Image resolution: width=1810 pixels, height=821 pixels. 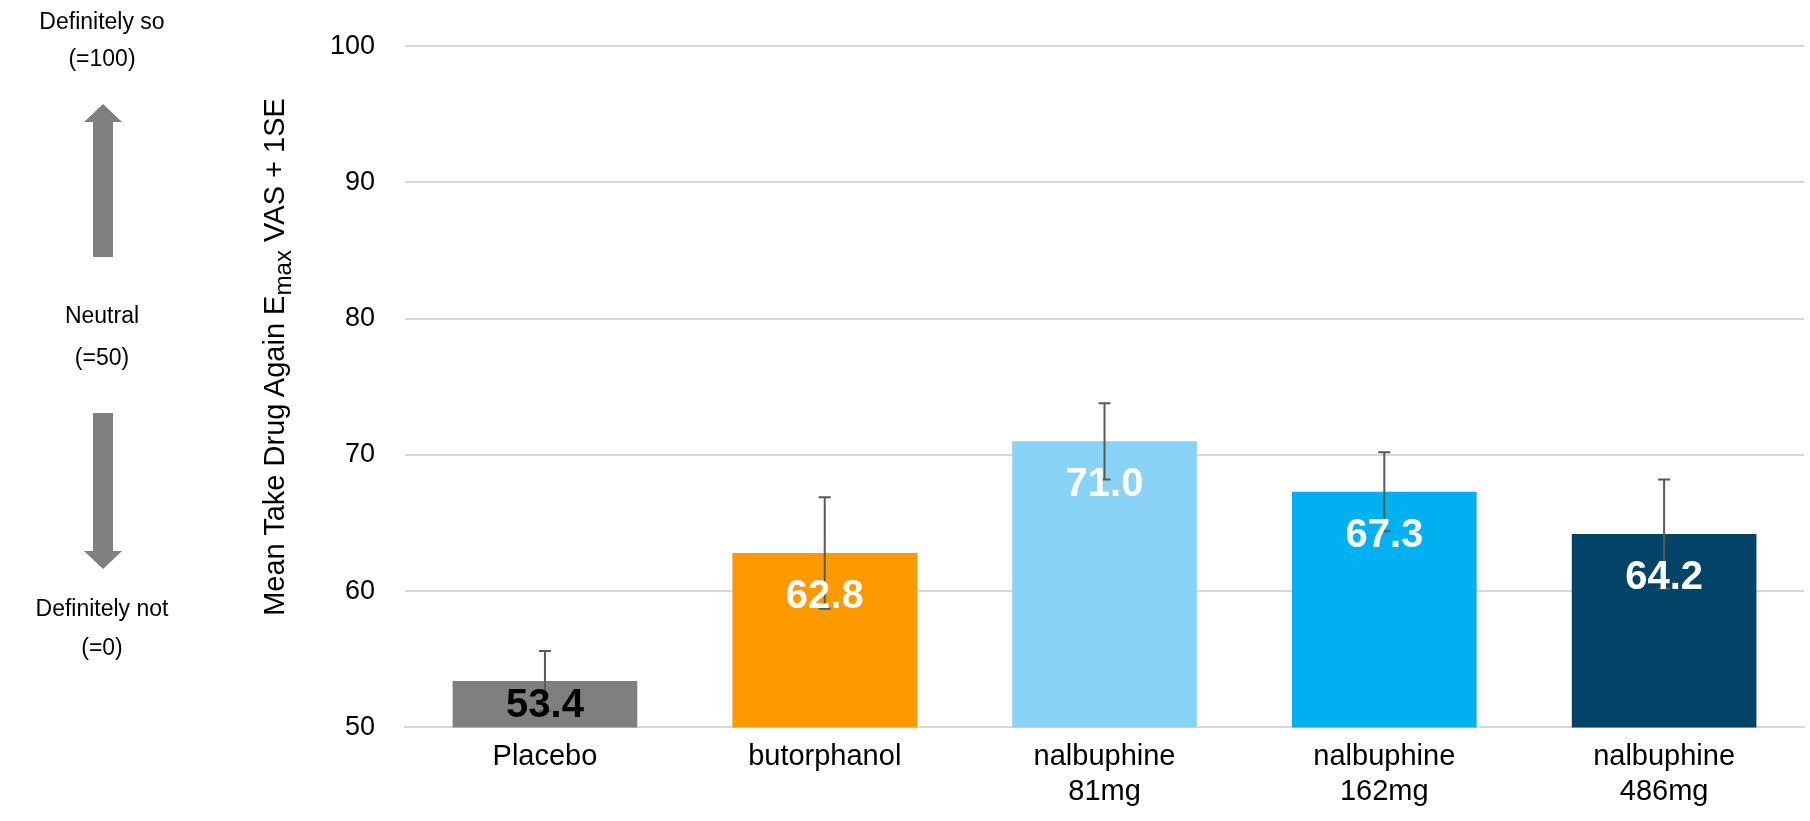 I want to click on y-tick-label: 100, so click(x=352, y=44).